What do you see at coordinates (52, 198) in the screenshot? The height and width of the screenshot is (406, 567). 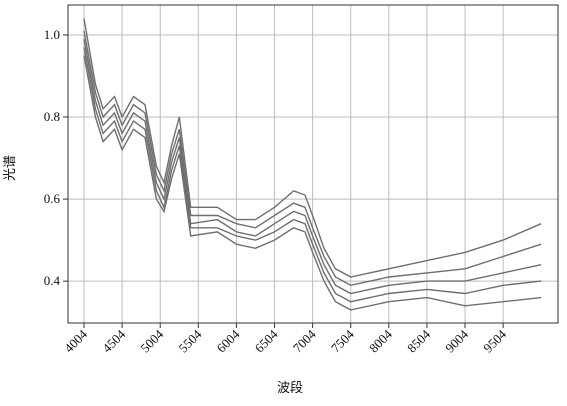 I see `y-tick-label: 0.6` at bounding box center [52, 198].